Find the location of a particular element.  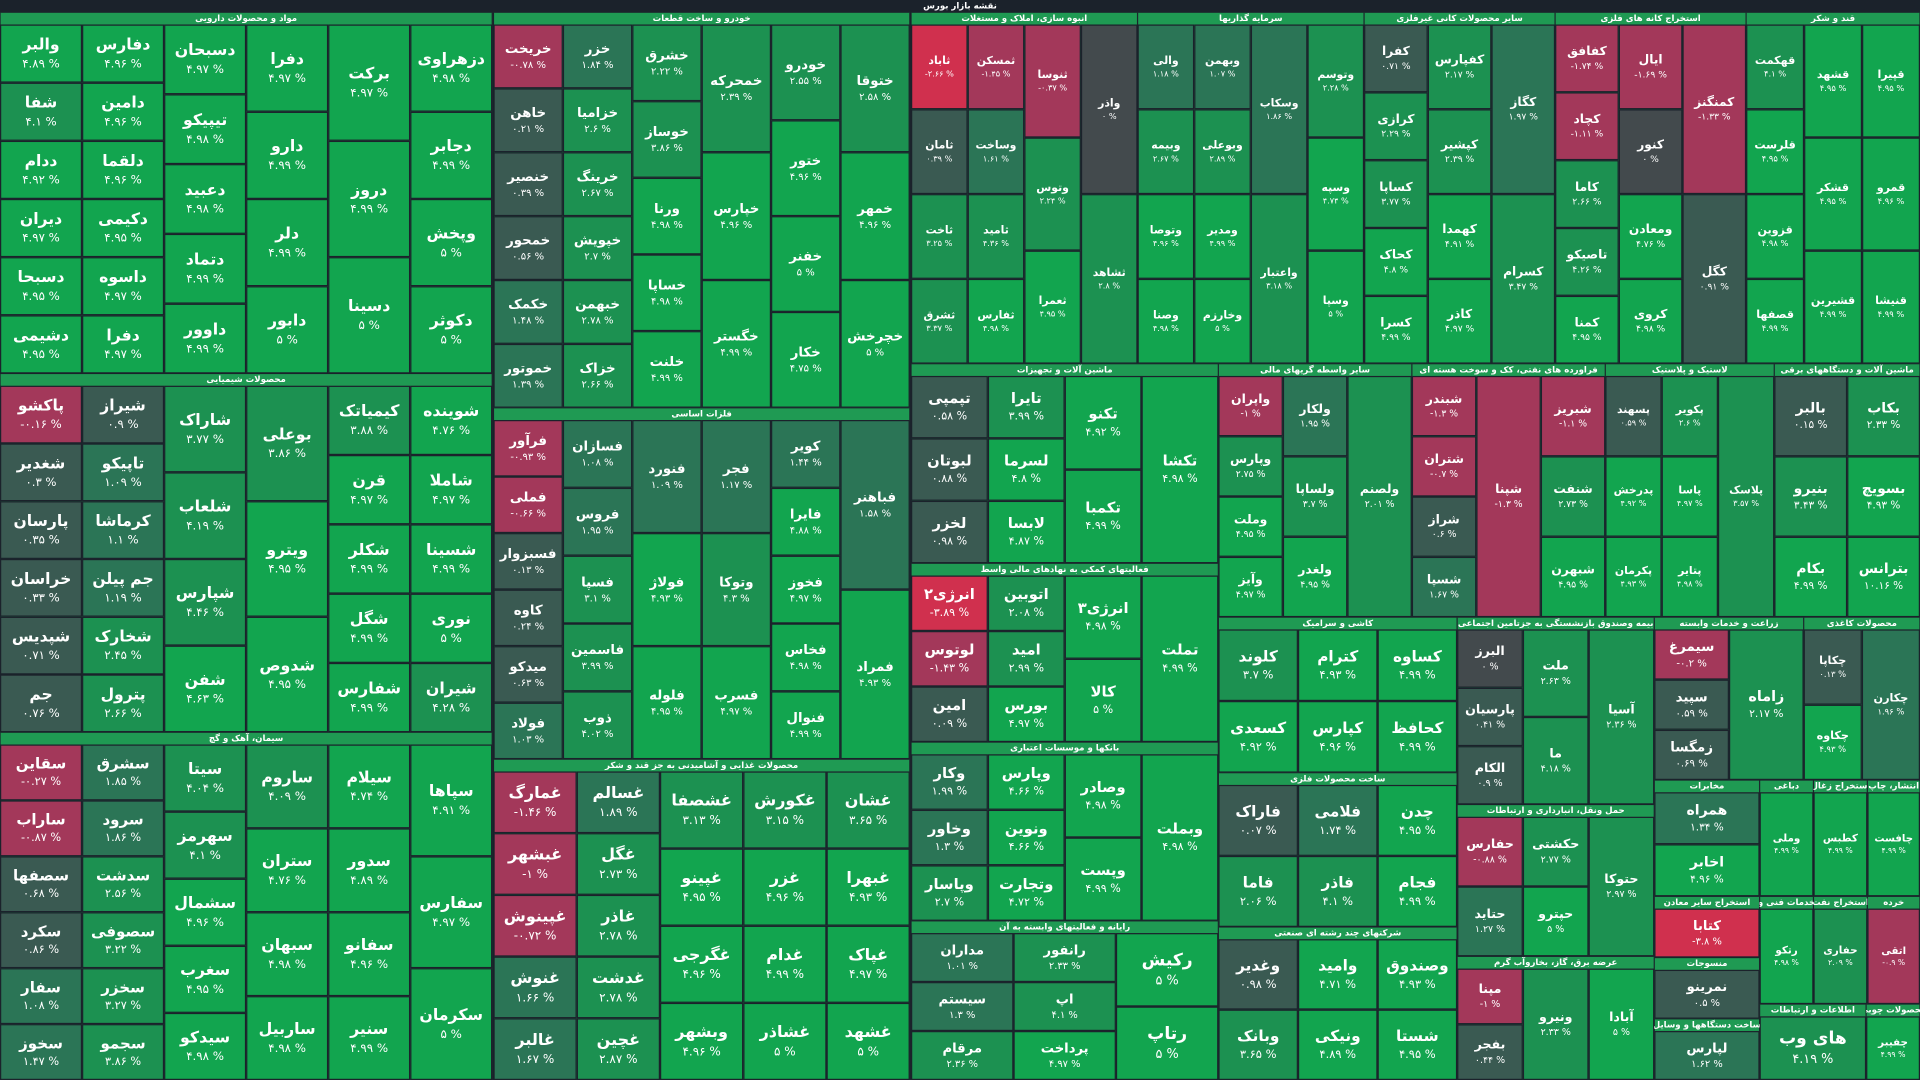

stock-tile: ذوب ۴.۰۲ % is located at coordinates (597, 725).